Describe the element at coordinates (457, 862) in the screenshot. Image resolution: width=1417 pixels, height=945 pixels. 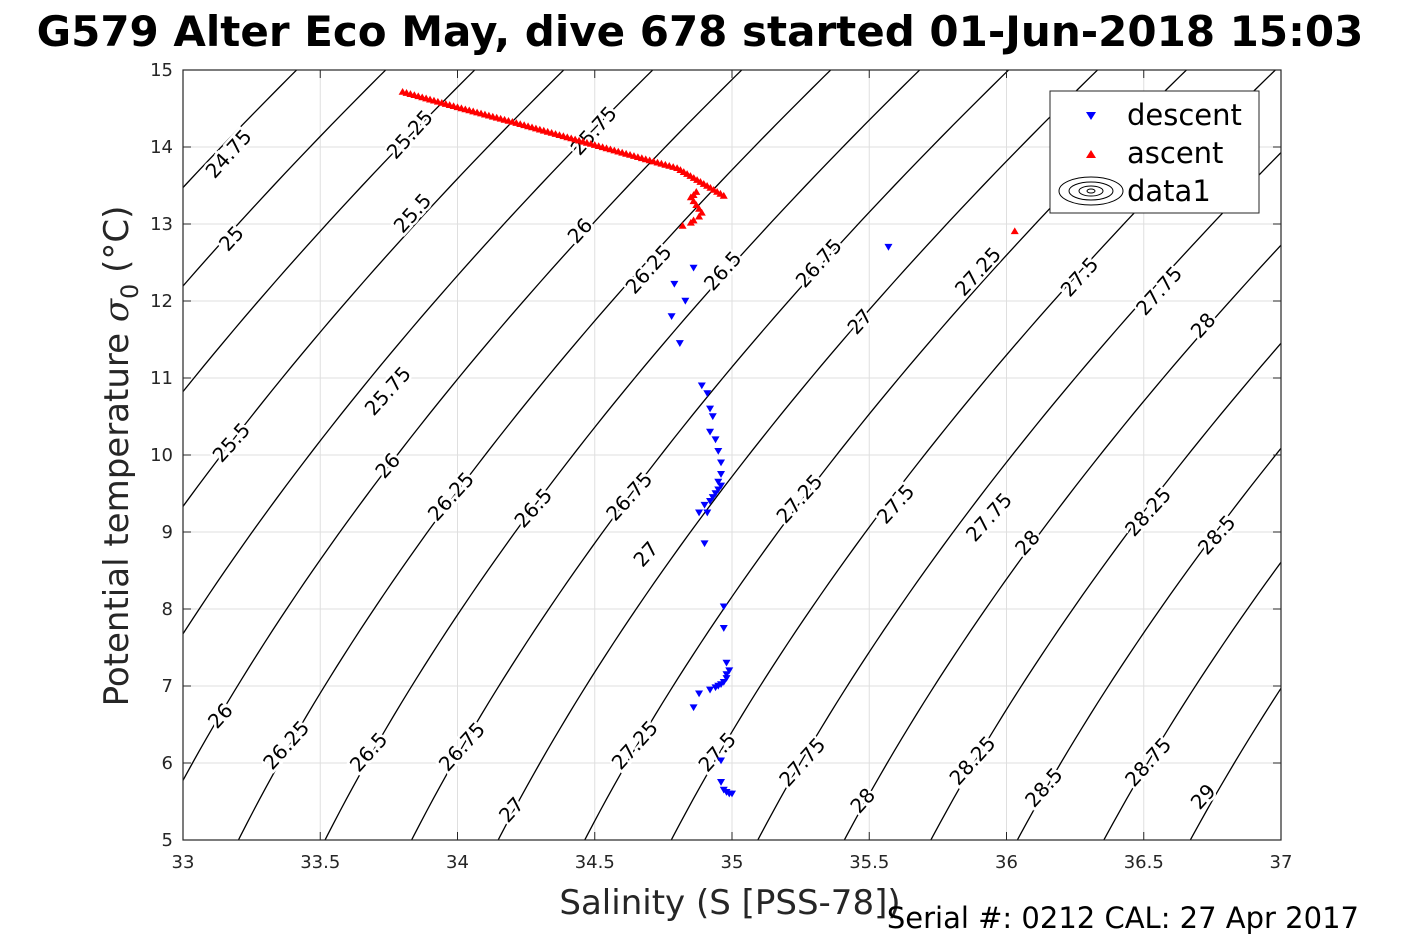
I see `x-tick-label: 34` at that location.